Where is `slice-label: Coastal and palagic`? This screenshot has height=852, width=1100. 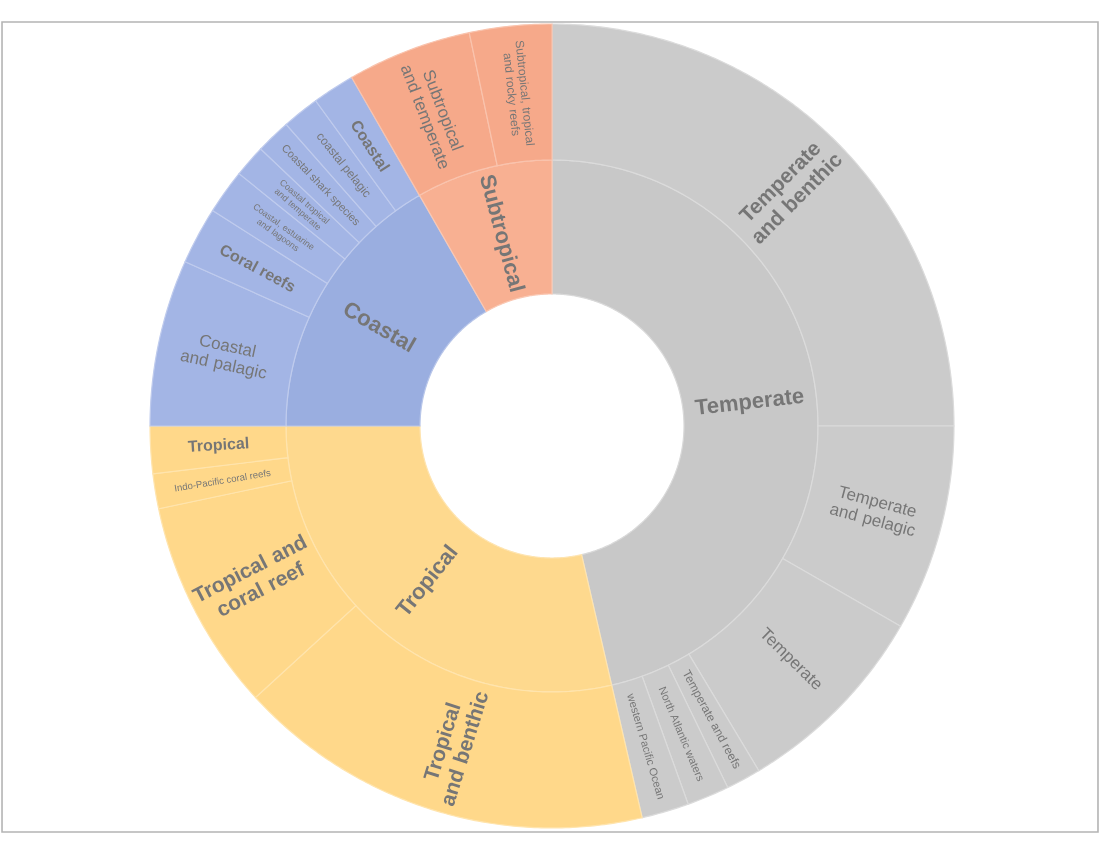 slice-label: Coastal and palagic is located at coordinates (223, 356).